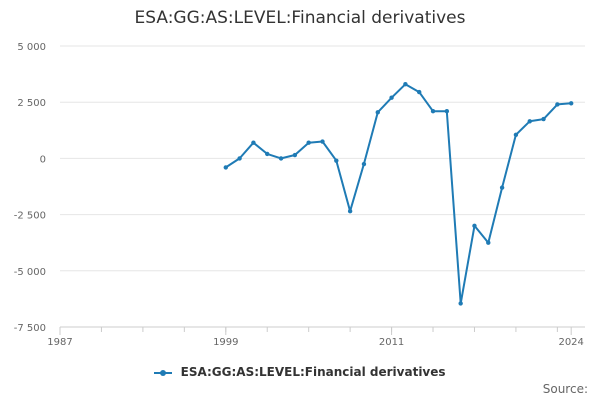  I want to click on legend: ESA:GG:AS:LEVEL:Financial derivatives, so click(300, 372).